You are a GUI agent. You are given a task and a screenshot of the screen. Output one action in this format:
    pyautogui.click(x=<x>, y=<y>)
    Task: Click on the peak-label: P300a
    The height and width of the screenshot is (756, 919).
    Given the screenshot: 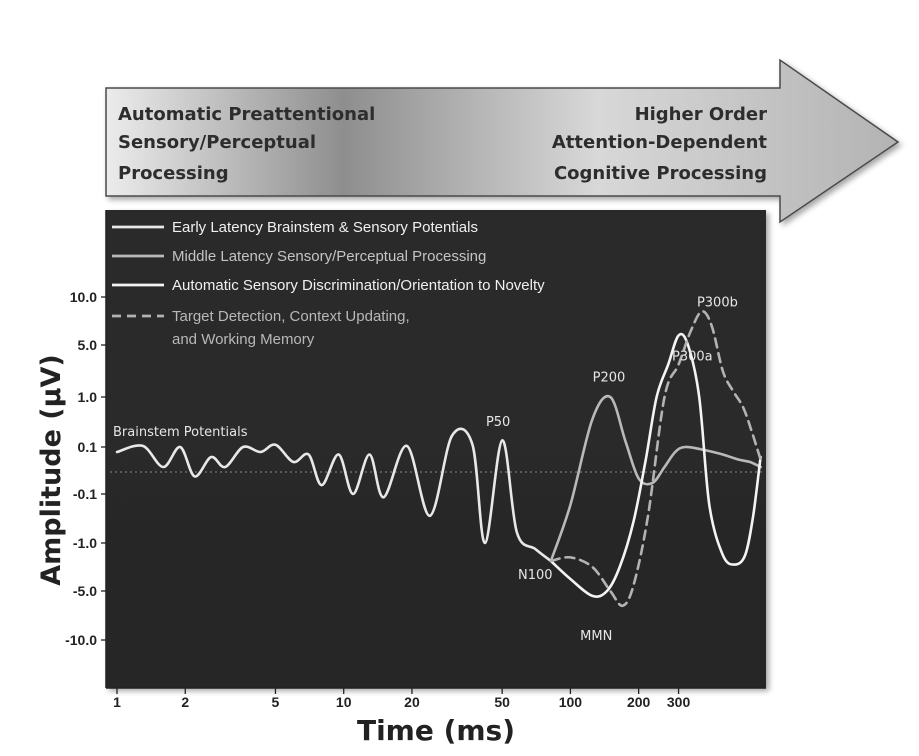 What is the action you would take?
    pyautogui.click(x=692, y=357)
    